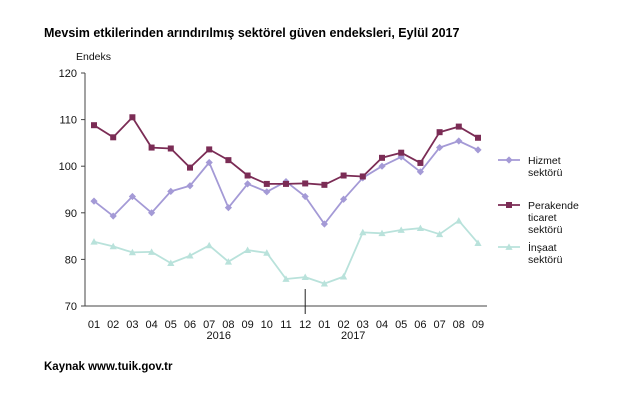 This screenshot has height=409, width=626. I want to click on x-tick-label: 10, so click(267, 325).